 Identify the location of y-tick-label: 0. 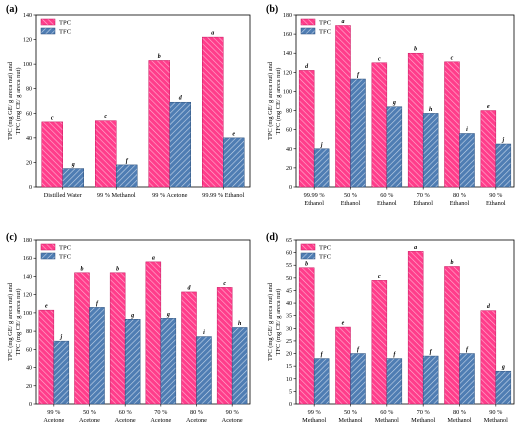
(290, 188).